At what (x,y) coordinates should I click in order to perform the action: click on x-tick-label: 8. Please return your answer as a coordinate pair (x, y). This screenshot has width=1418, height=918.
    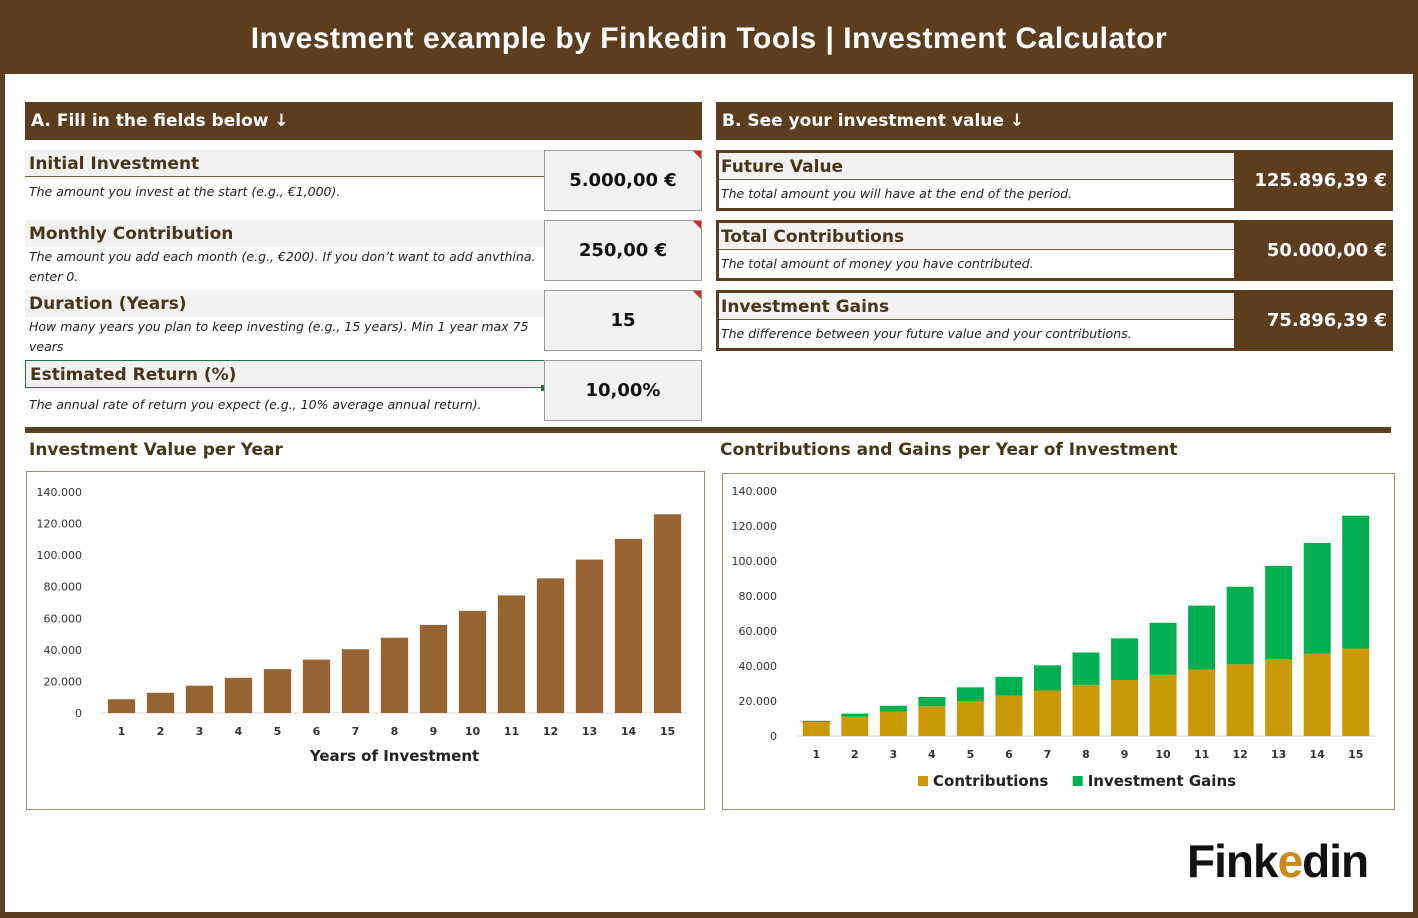
    Looking at the image, I should click on (395, 731).